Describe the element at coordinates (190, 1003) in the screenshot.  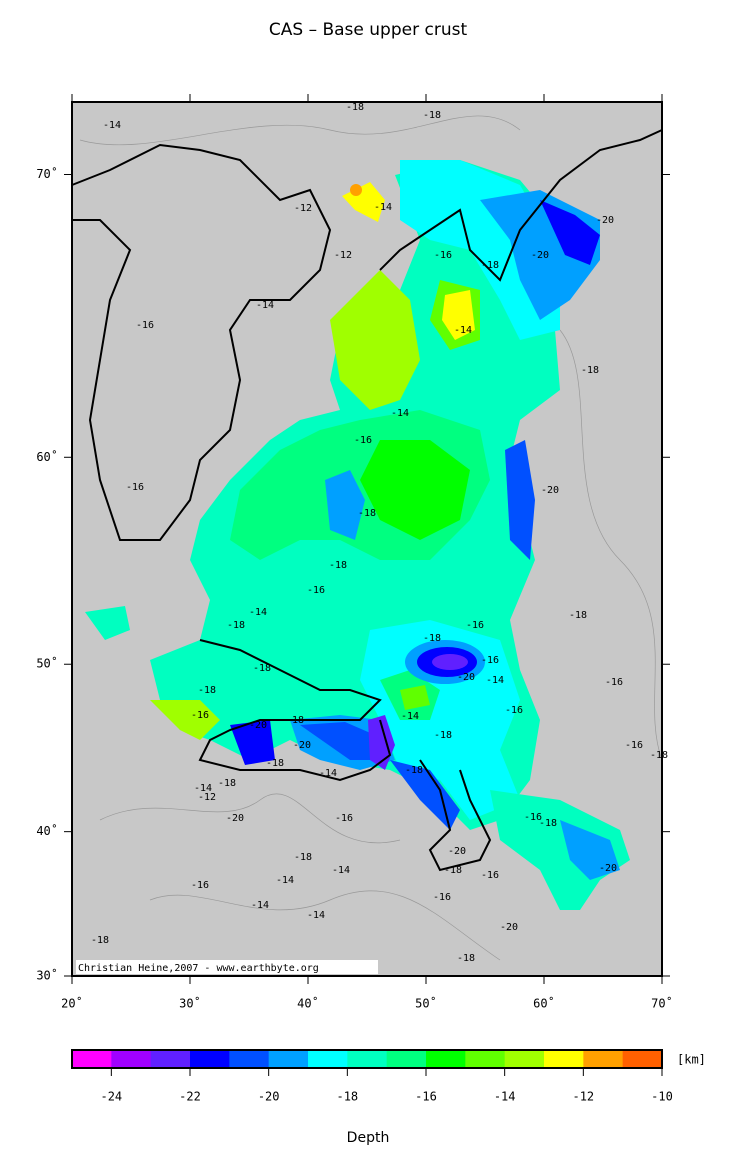
I see `x-tick-label: 30˚` at that location.